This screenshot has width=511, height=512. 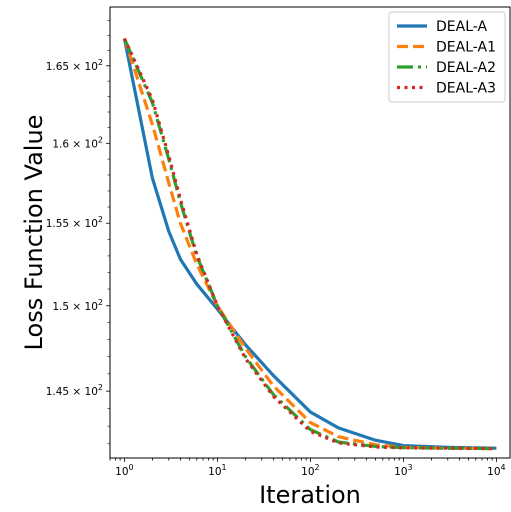 I want to click on y-axis-title: Loss Function Value, so click(x=34, y=233).